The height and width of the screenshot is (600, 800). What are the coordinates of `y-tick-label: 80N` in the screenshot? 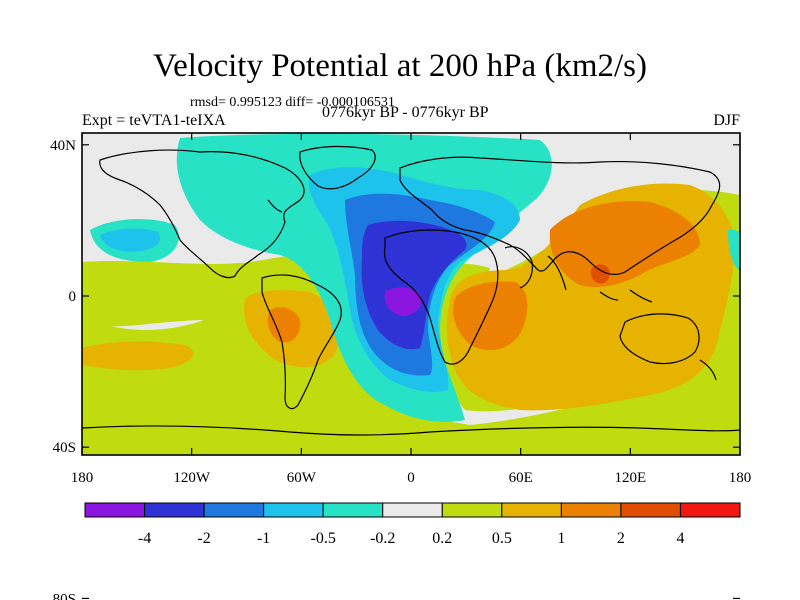 It's located at (63, 1).